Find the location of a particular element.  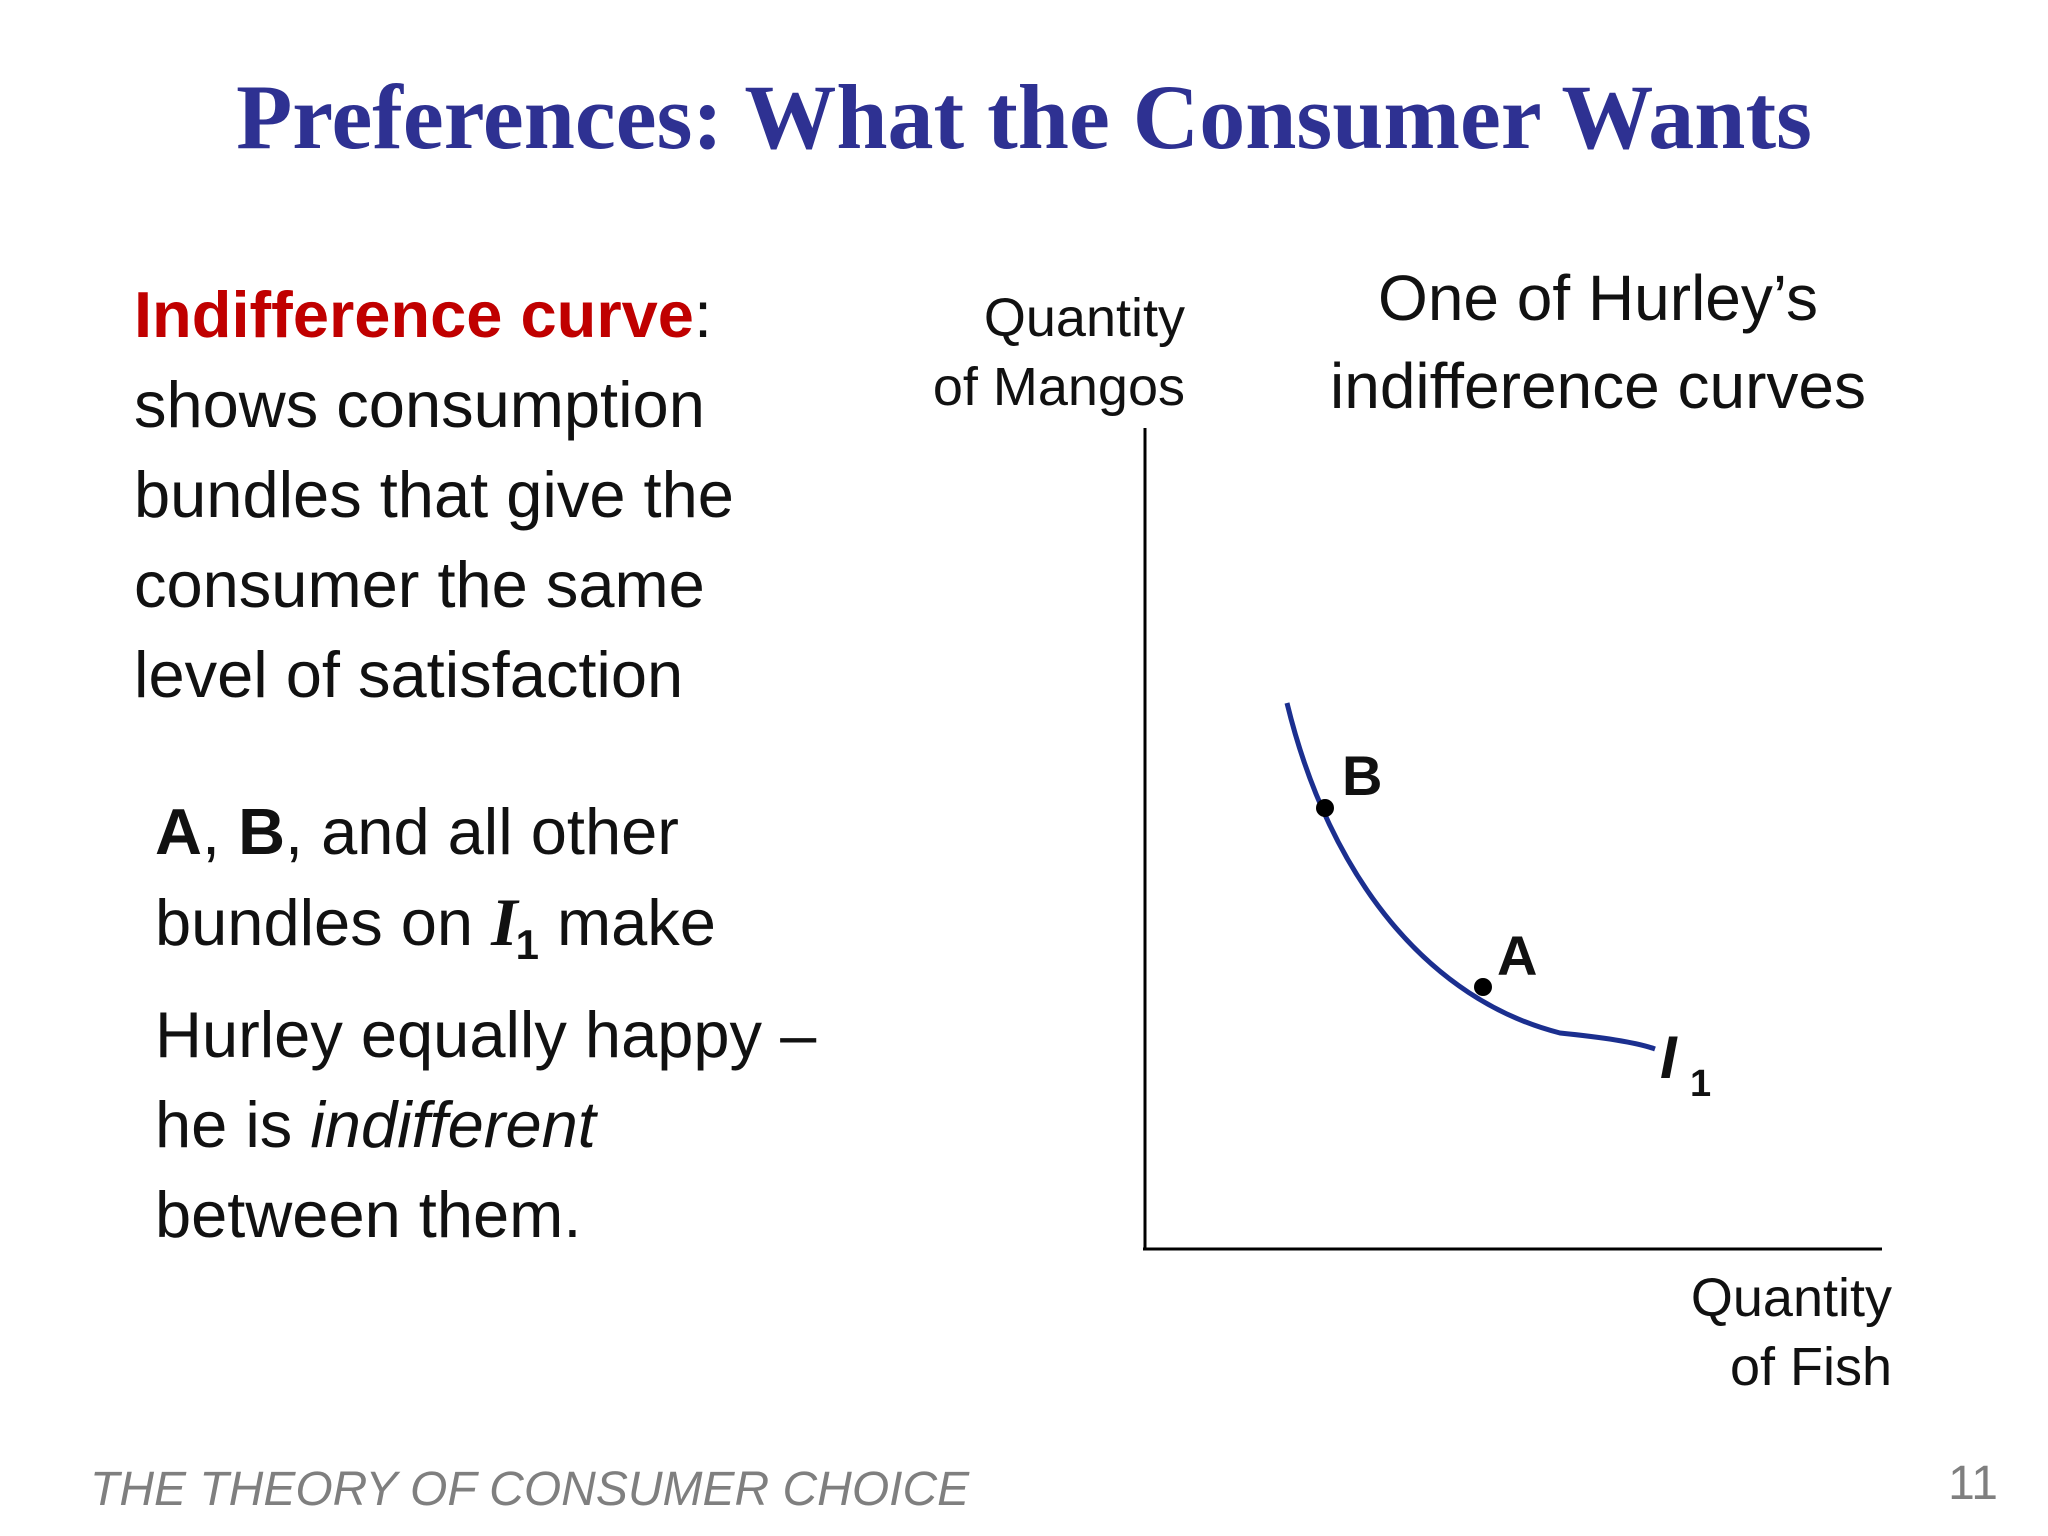

indifferent-emphasis: indifferent is located at coordinates (453, 1124).